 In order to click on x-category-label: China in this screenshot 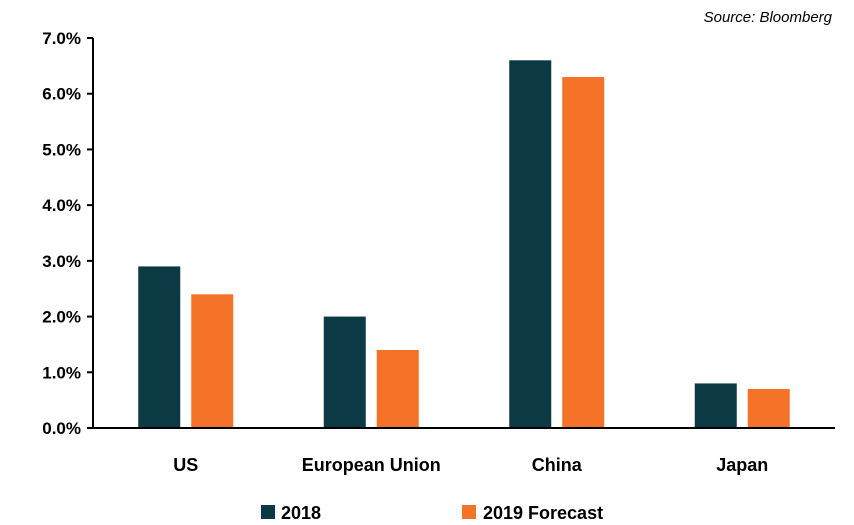, I will do `click(557, 465)`.